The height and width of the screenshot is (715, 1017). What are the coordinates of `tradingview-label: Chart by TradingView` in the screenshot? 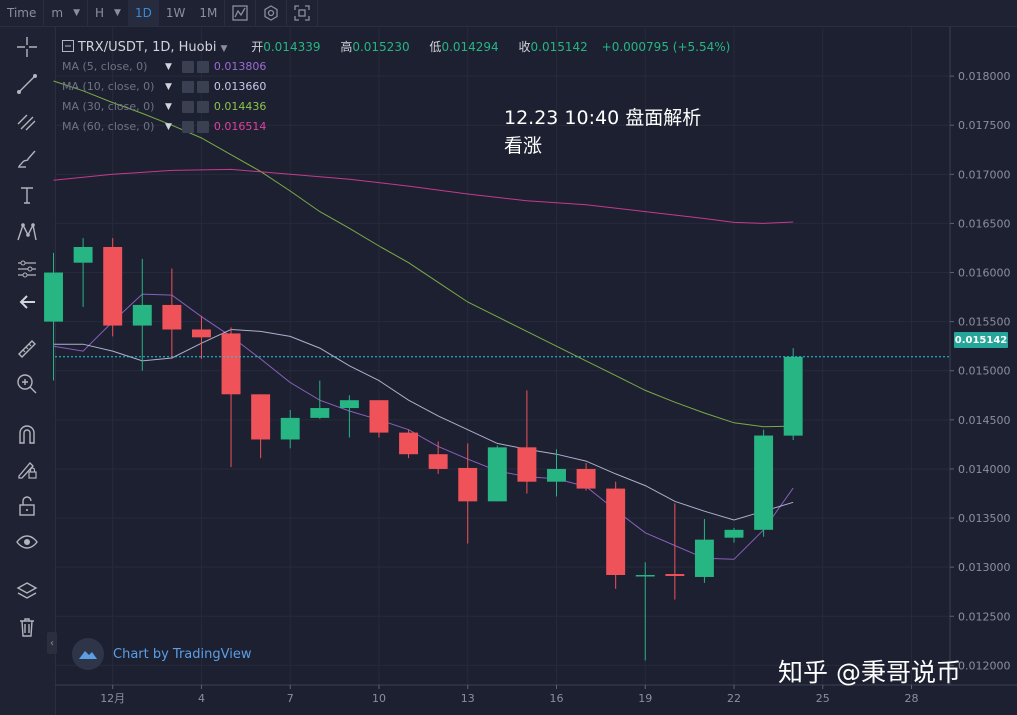 It's located at (182, 654).